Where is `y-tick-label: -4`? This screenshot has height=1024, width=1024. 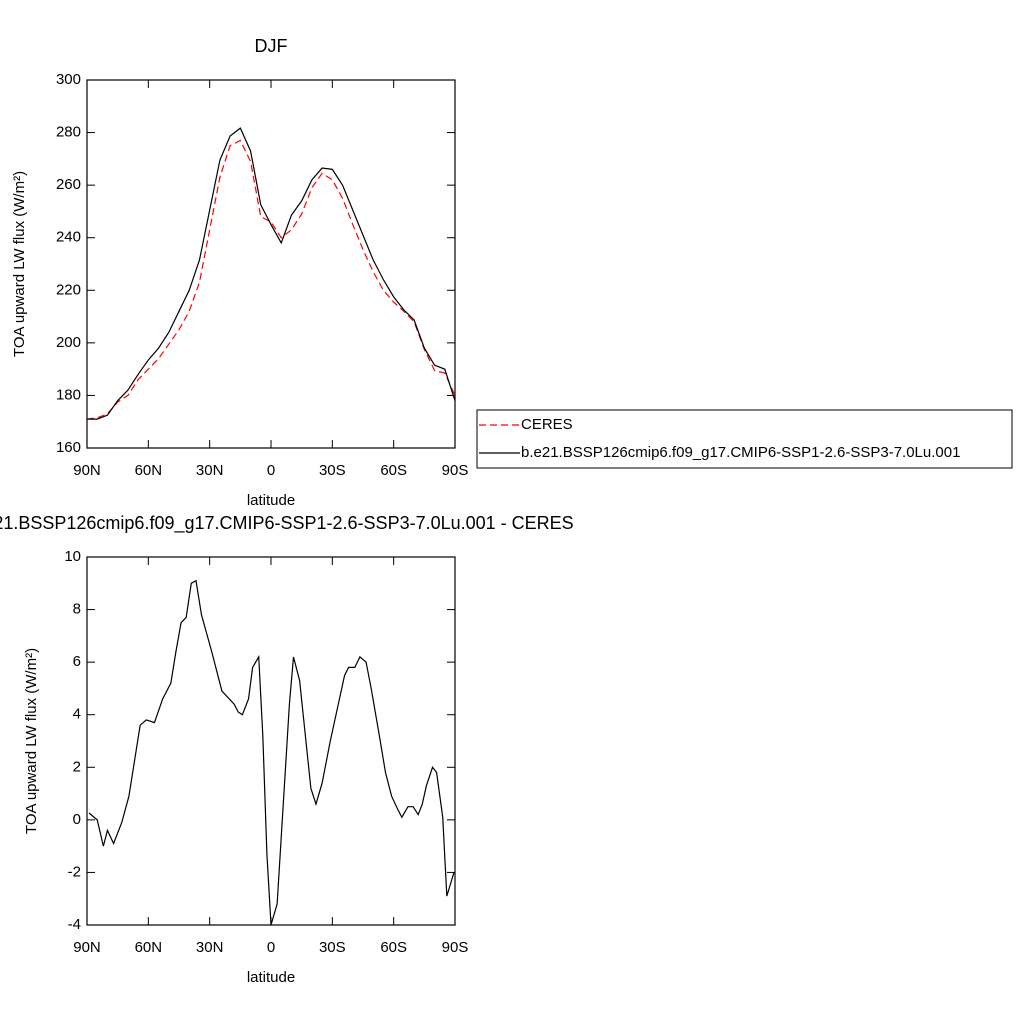
y-tick-label: -4 is located at coordinates (74, 924).